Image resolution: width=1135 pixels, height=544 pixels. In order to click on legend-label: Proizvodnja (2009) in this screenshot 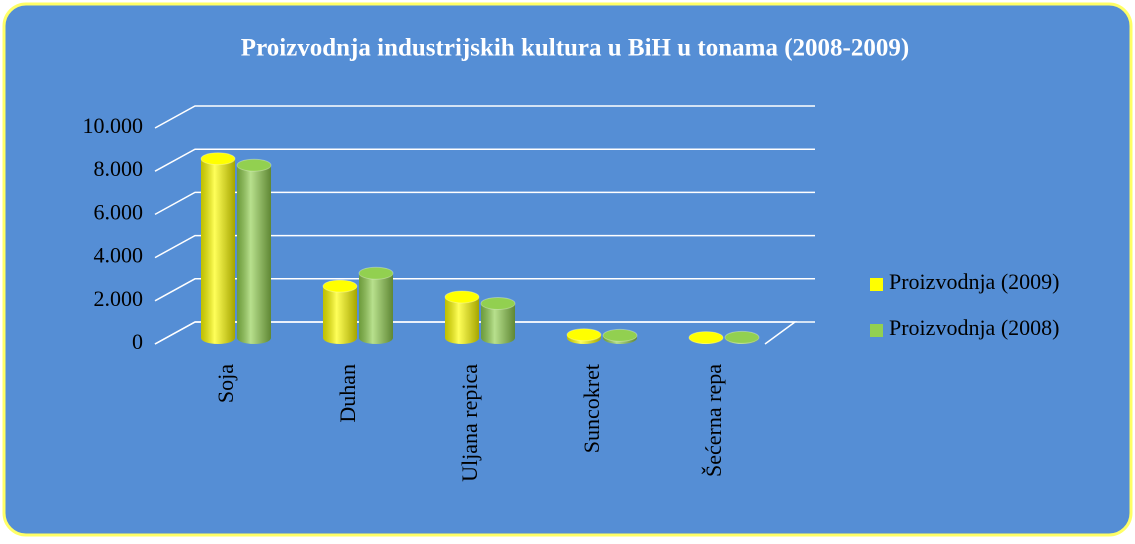, I will do `click(974, 281)`.